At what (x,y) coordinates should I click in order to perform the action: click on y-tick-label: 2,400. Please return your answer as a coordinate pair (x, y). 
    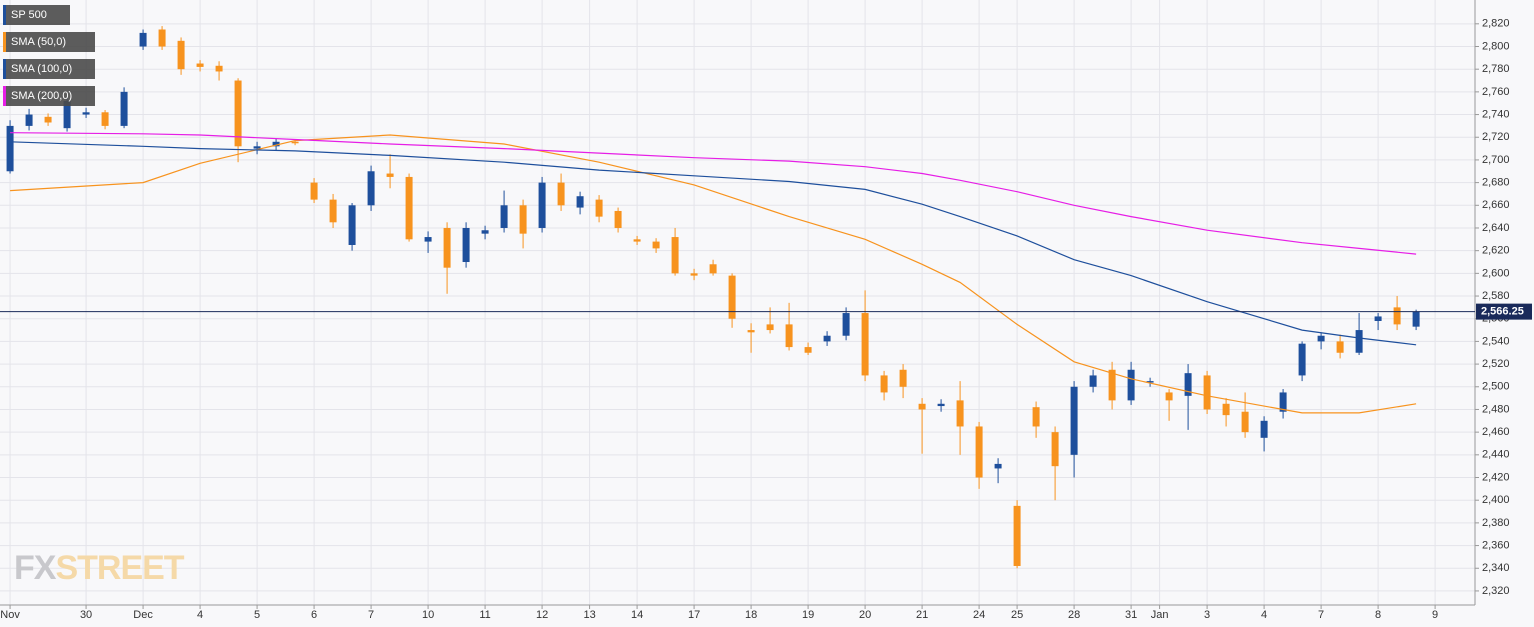
    Looking at the image, I should click on (1496, 500).